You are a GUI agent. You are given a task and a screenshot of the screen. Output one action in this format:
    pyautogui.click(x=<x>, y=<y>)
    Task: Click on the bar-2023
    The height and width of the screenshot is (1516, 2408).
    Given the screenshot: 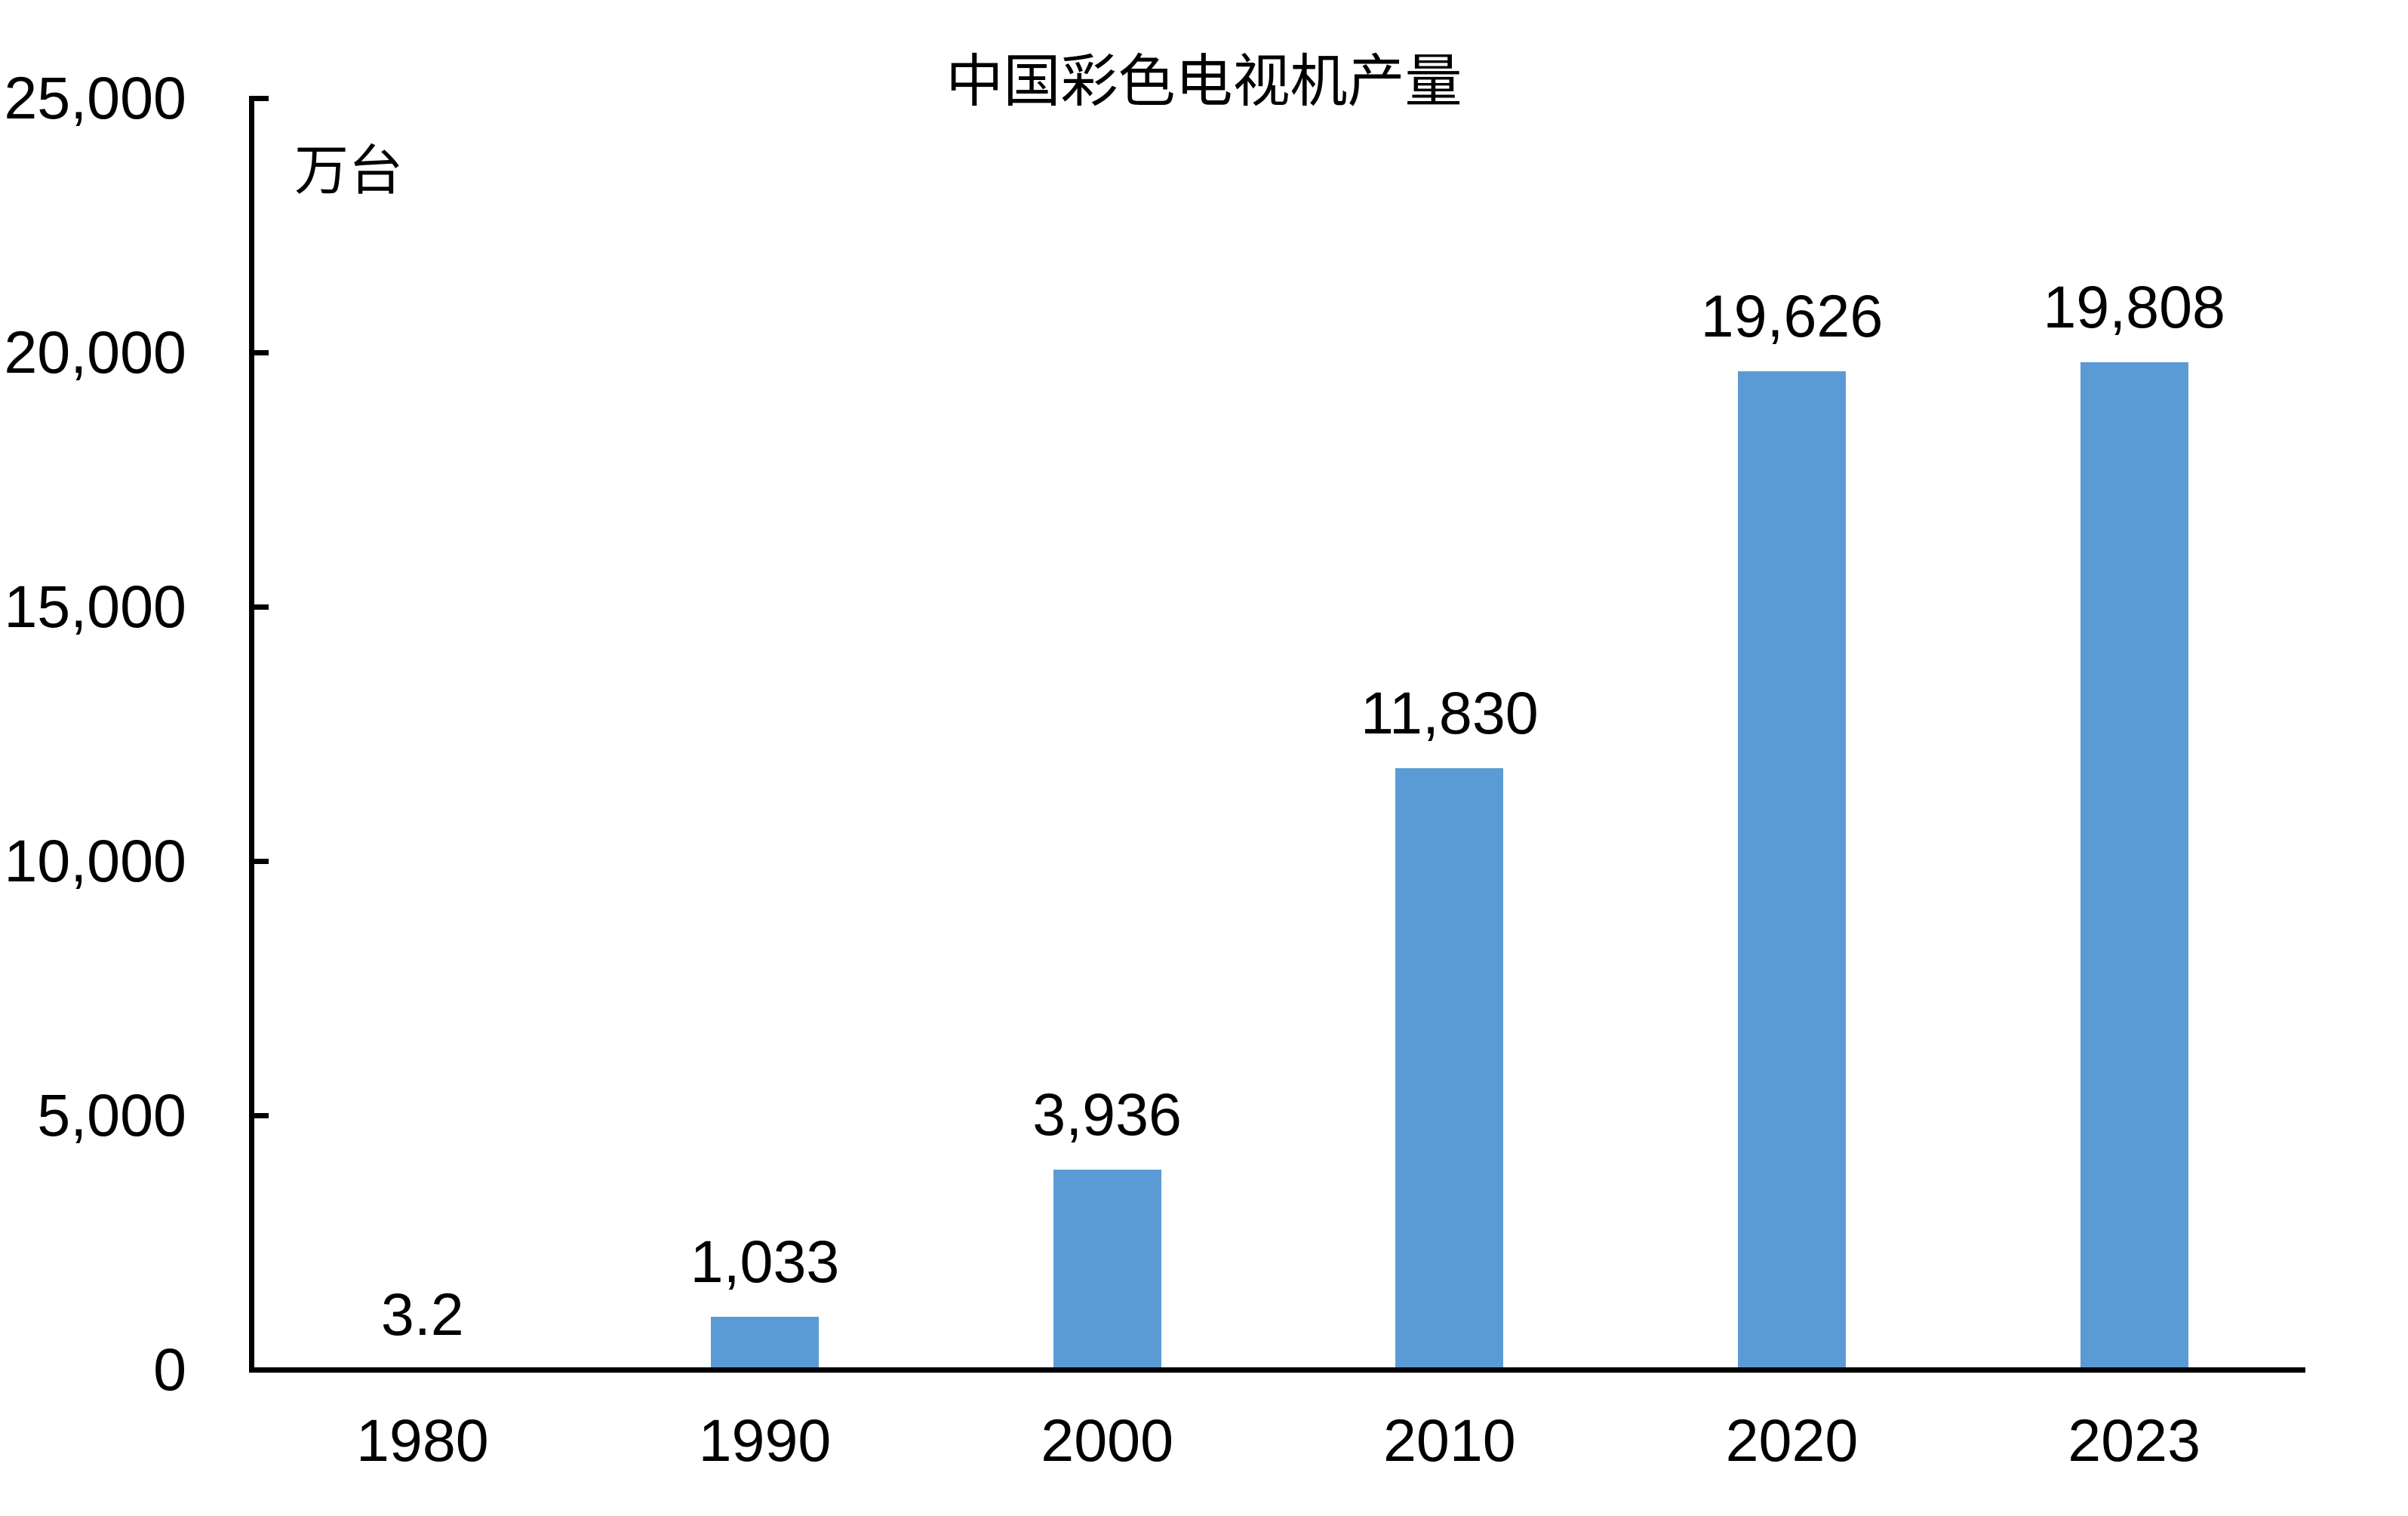 What is the action you would take?
    pyautogui.click(x=2134, y=865)
    